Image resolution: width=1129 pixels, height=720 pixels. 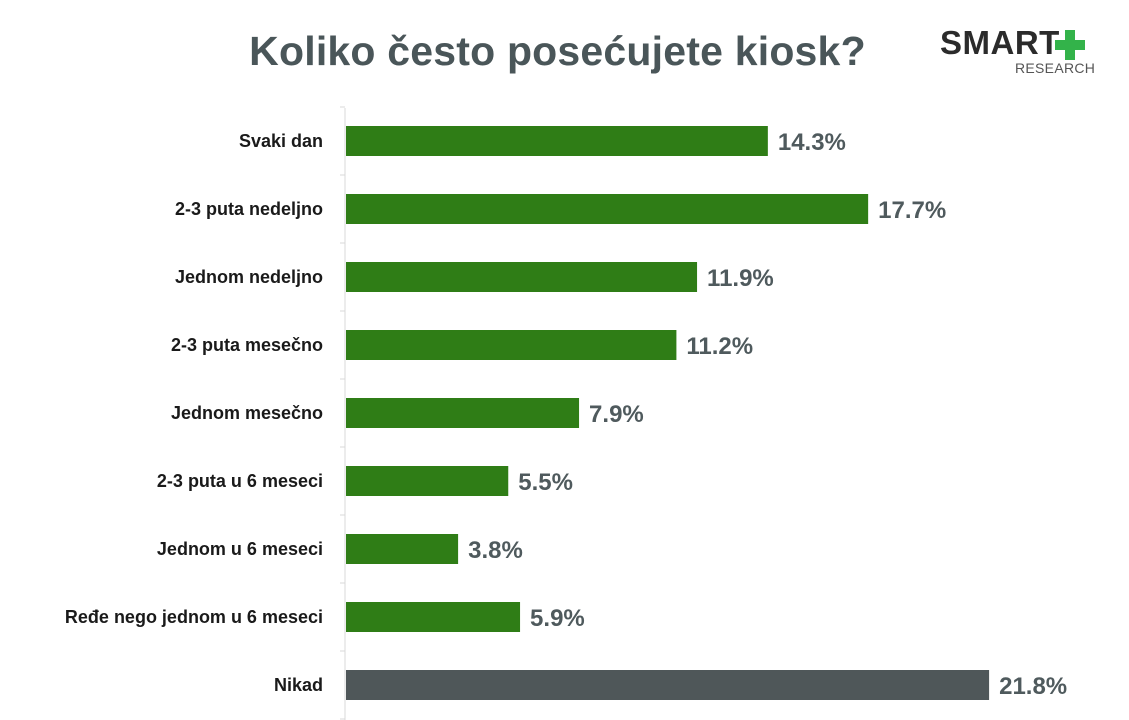 What do you see at coordinates (1055, 68) in the screenshot?
I see `logo-sub-text: RESEARCH` at bounding box center [1055, 68].